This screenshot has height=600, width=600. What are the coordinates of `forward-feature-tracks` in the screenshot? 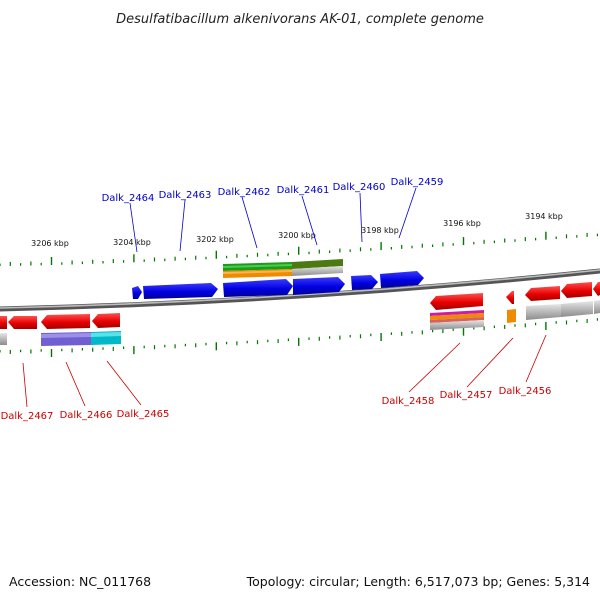 It's located at (283, 268).